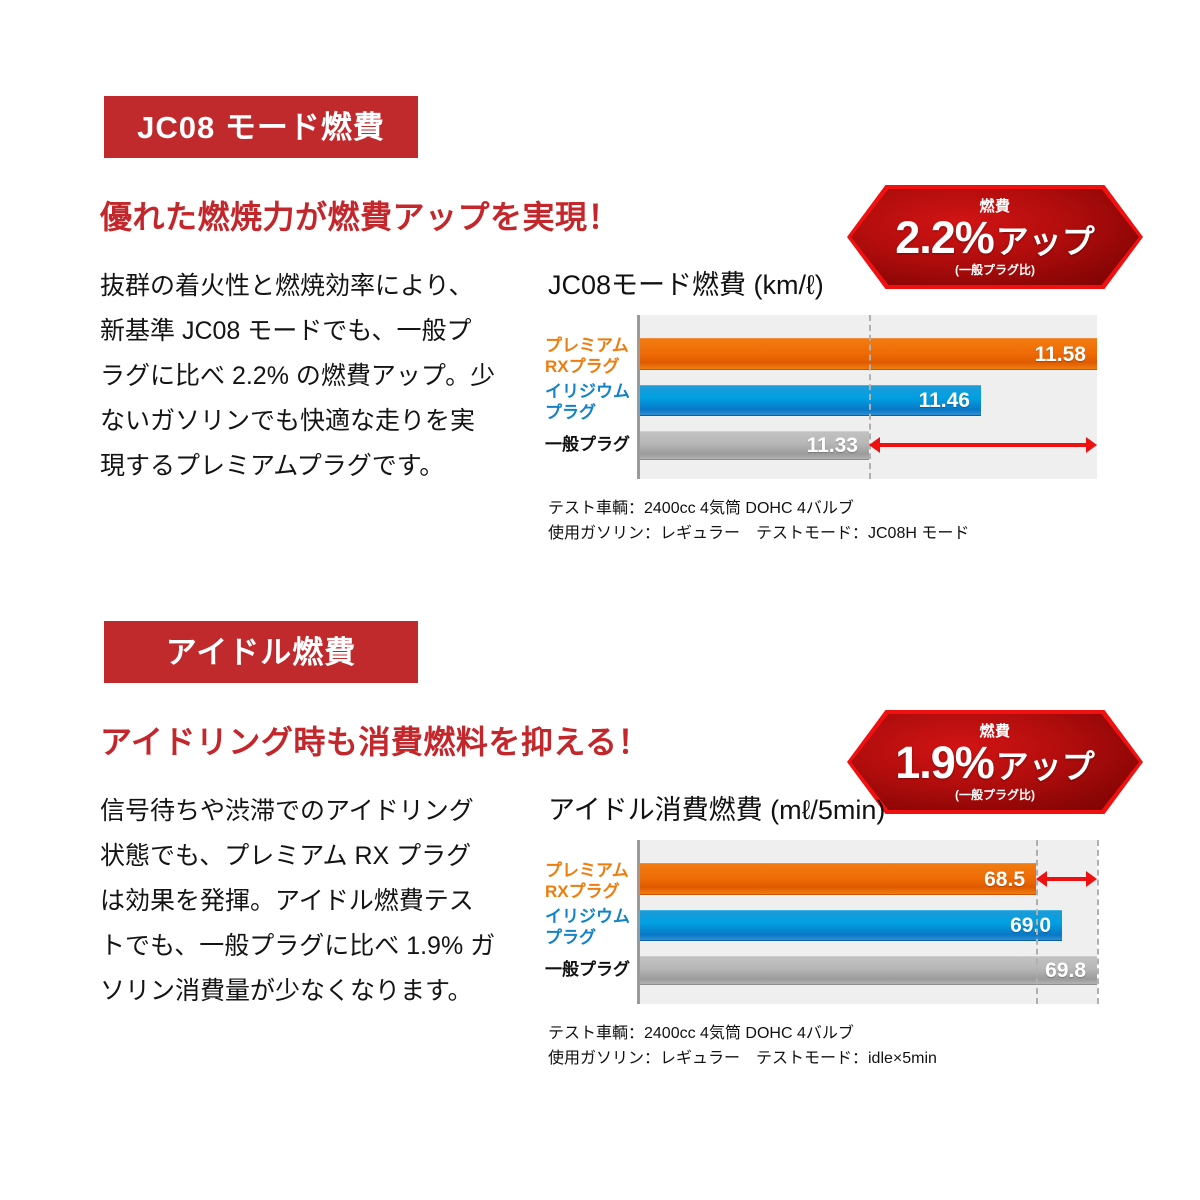 This screenshot has height=1200, width=1200. I want to click on badge-number-1: 2.2%, so click(945, 237).